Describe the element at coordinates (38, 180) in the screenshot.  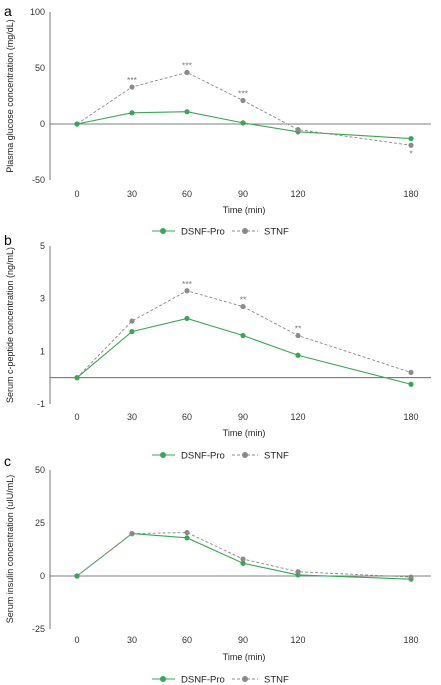
I see `y-tick-label: -50` at that location.